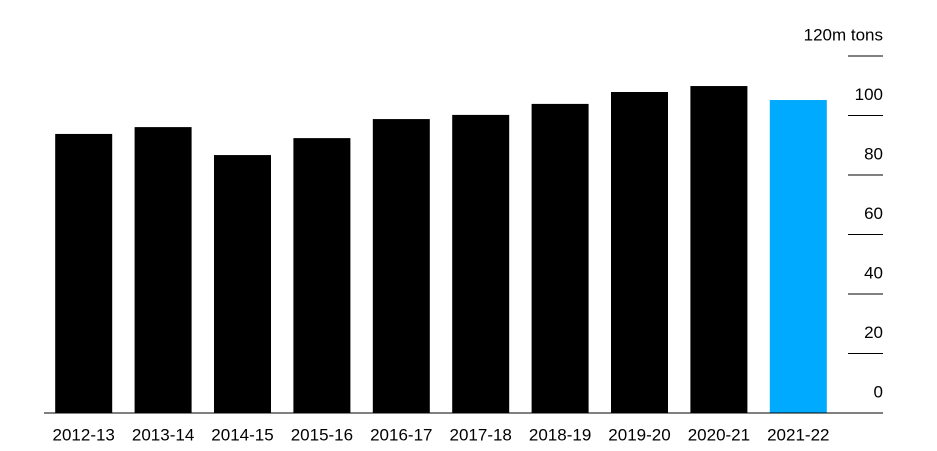 The image size is (937, 451). Describe the element at coordinates (481, 434) in the screenshot. I see `x-tick-label: 2017-18` at that location.